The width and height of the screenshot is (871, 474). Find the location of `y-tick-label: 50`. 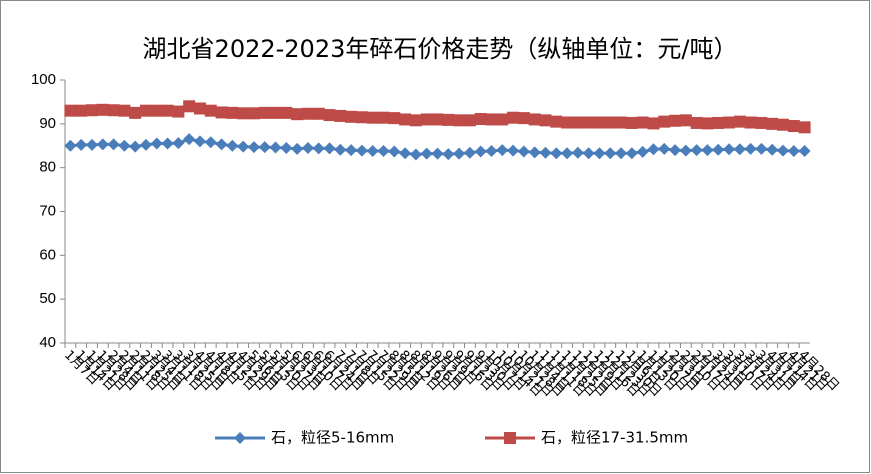

y-tick-label: 50 is located at coordinates (47, 298).